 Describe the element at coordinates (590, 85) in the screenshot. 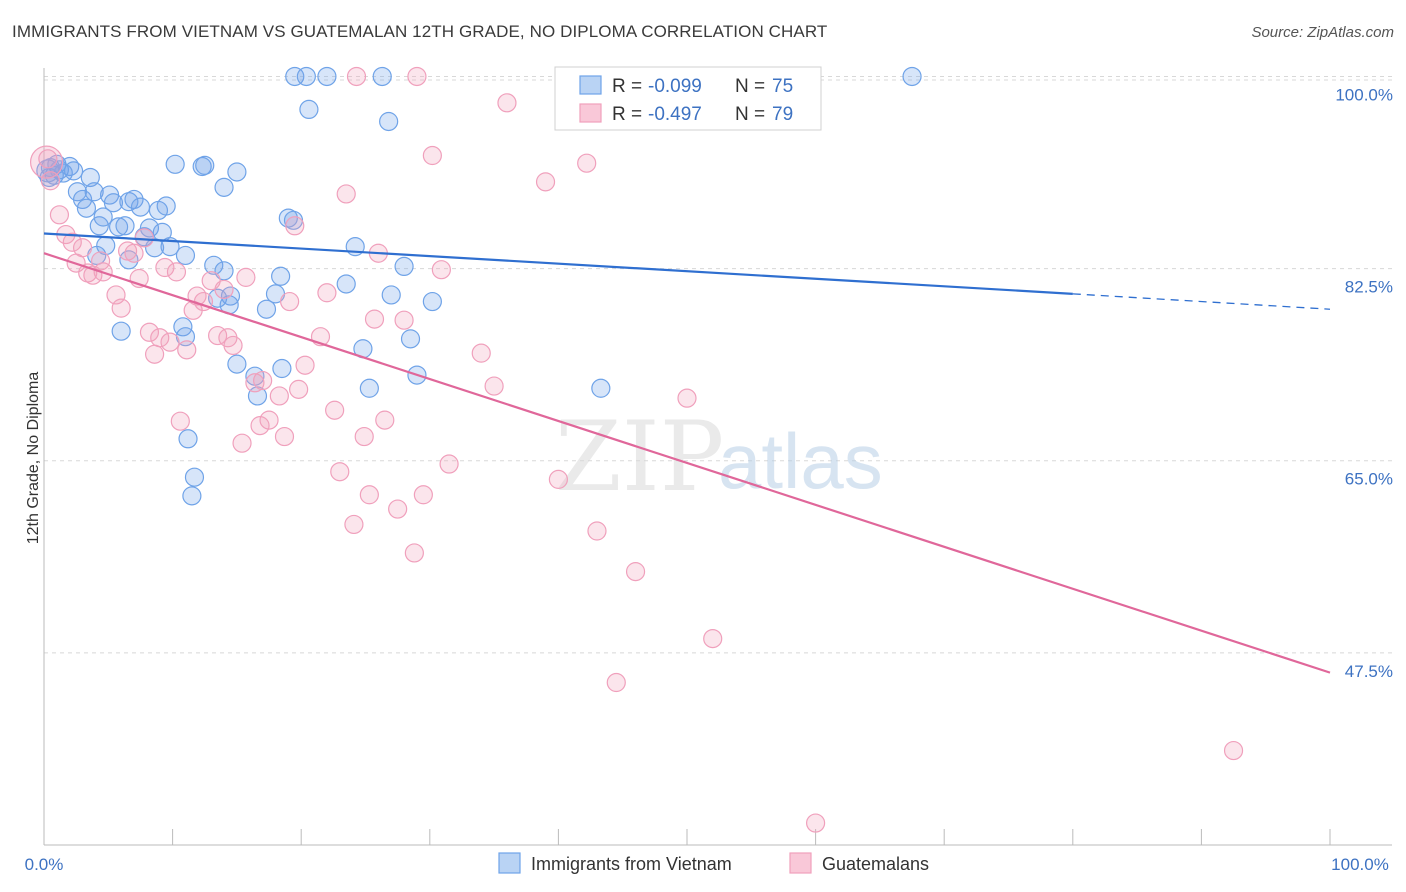

I see `stats-swatch-blue` at that location.